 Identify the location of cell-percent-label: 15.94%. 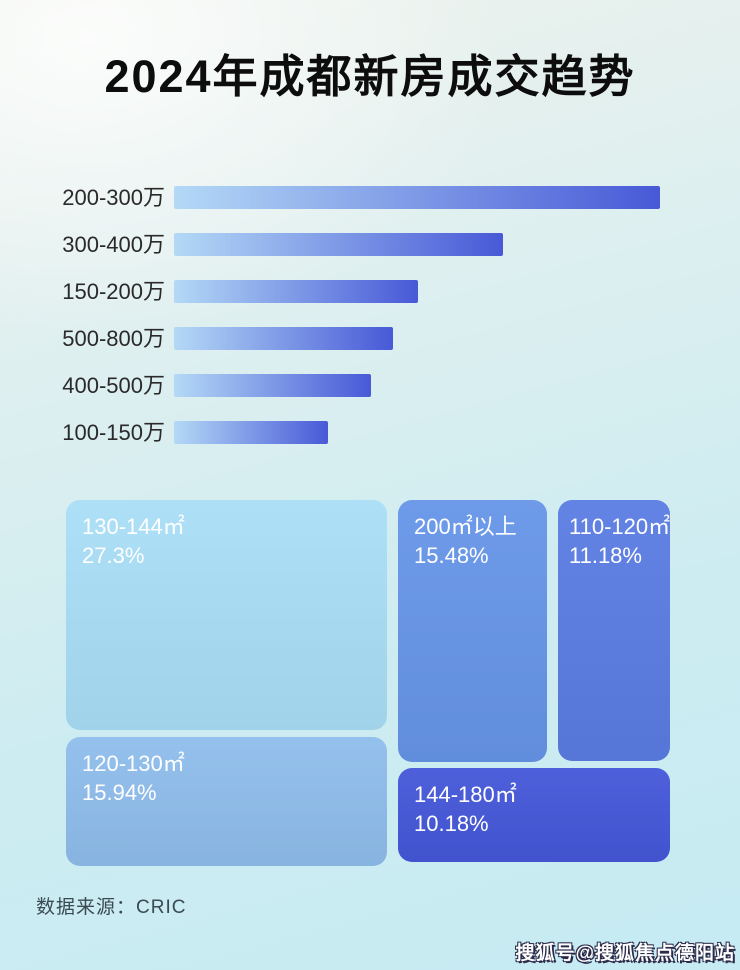
(119, 792).